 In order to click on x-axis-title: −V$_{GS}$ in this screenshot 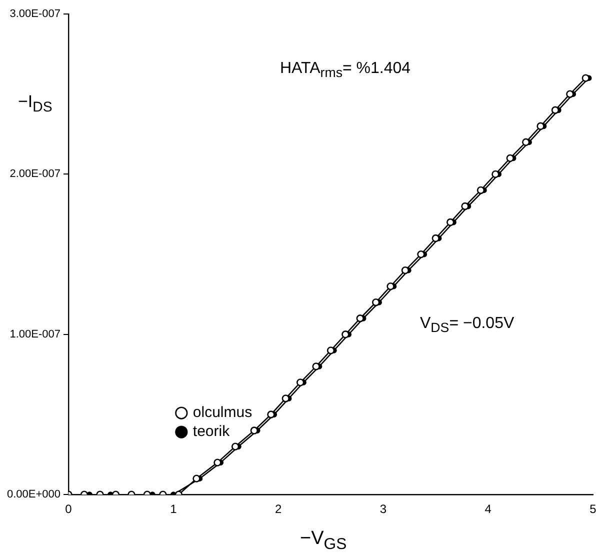, I will do `click(323, 541)`.